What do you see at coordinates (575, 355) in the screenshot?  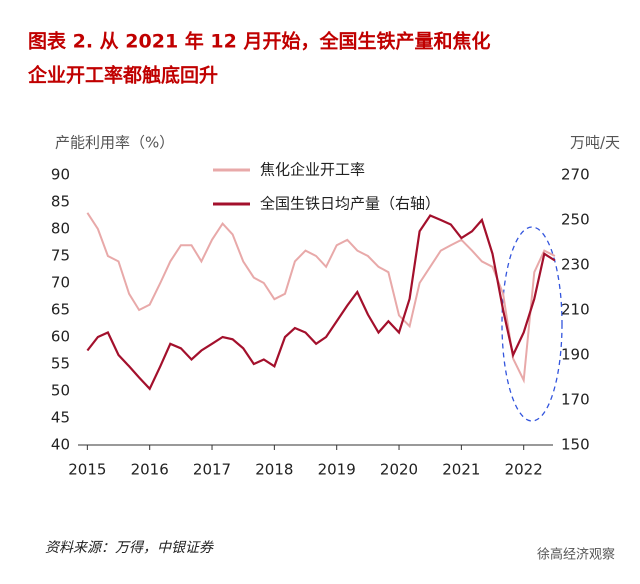 I see `y2-tick-label: 190` at bounding box center [575, 355].